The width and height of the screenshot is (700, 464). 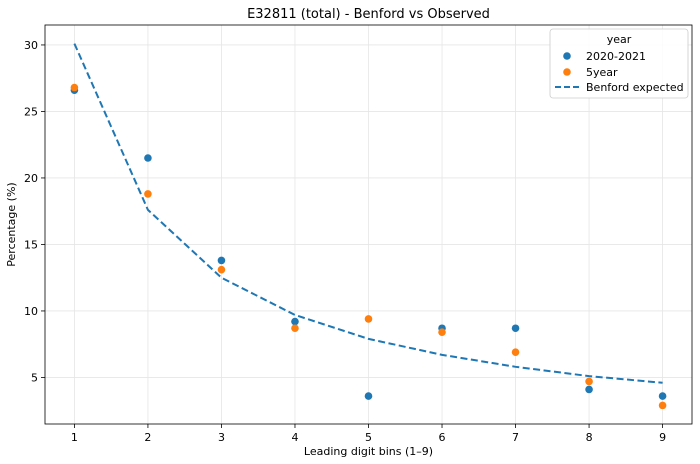 I want to click on x-tick-label: 2, so click(x=147, y=437).